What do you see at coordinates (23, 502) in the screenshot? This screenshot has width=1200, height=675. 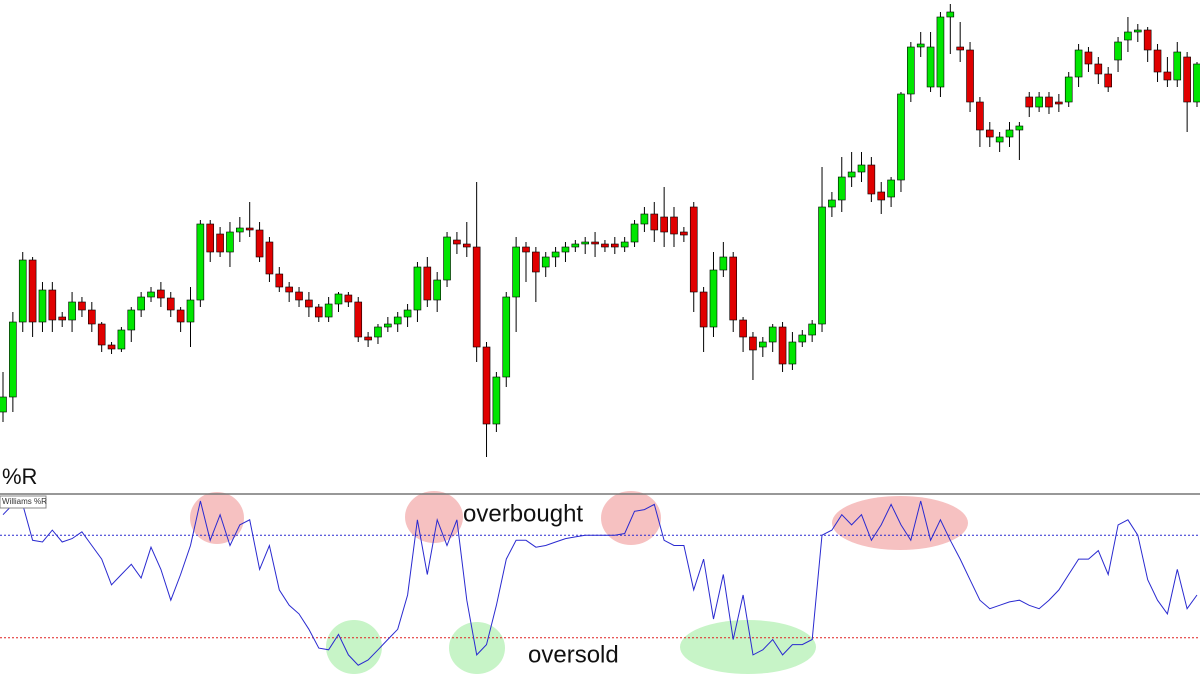 I see `legend-box` at bounding box center [23, 502].